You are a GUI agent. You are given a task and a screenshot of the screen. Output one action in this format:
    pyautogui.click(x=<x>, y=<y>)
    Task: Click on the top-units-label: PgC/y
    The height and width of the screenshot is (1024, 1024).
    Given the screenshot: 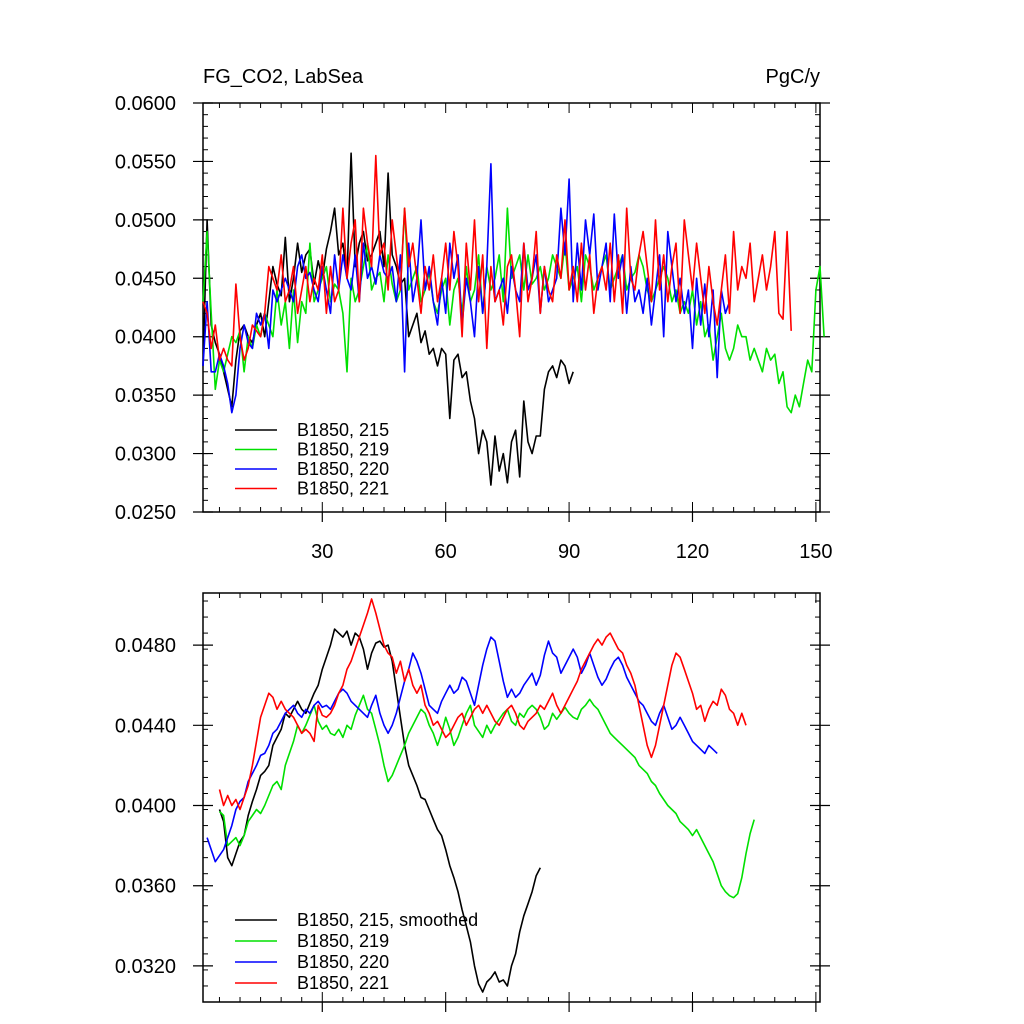 What is the action you would take?
    pyautogui.click(x=793, y=77)
    